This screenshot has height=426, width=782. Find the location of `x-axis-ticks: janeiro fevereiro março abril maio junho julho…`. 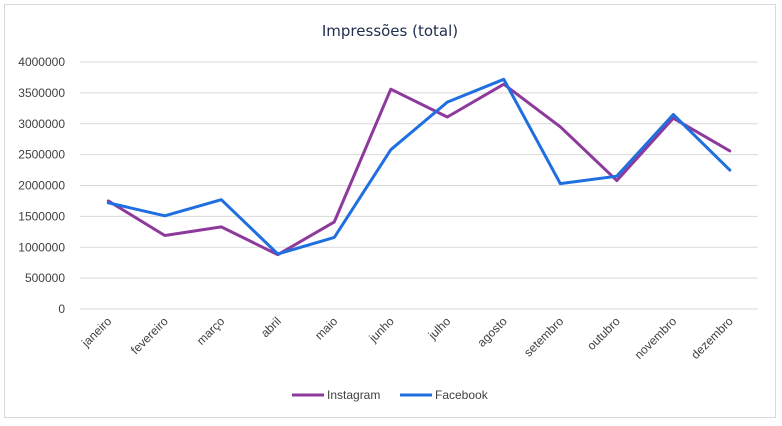

x-axis-ticks: janeiro fevereiro março abril maio junho julho… is located at coordinates (407, 338).